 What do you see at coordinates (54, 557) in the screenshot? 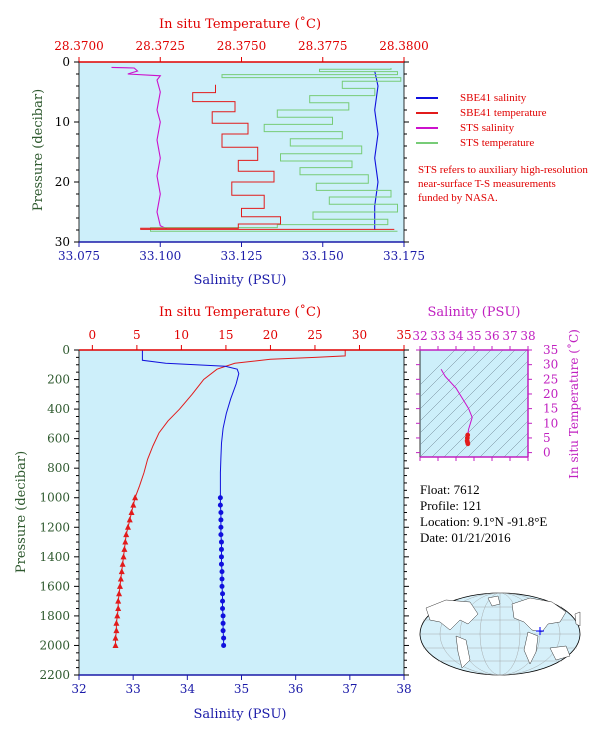
I see `pressure-tick-label: 1400` at bounding box center [54, 557].